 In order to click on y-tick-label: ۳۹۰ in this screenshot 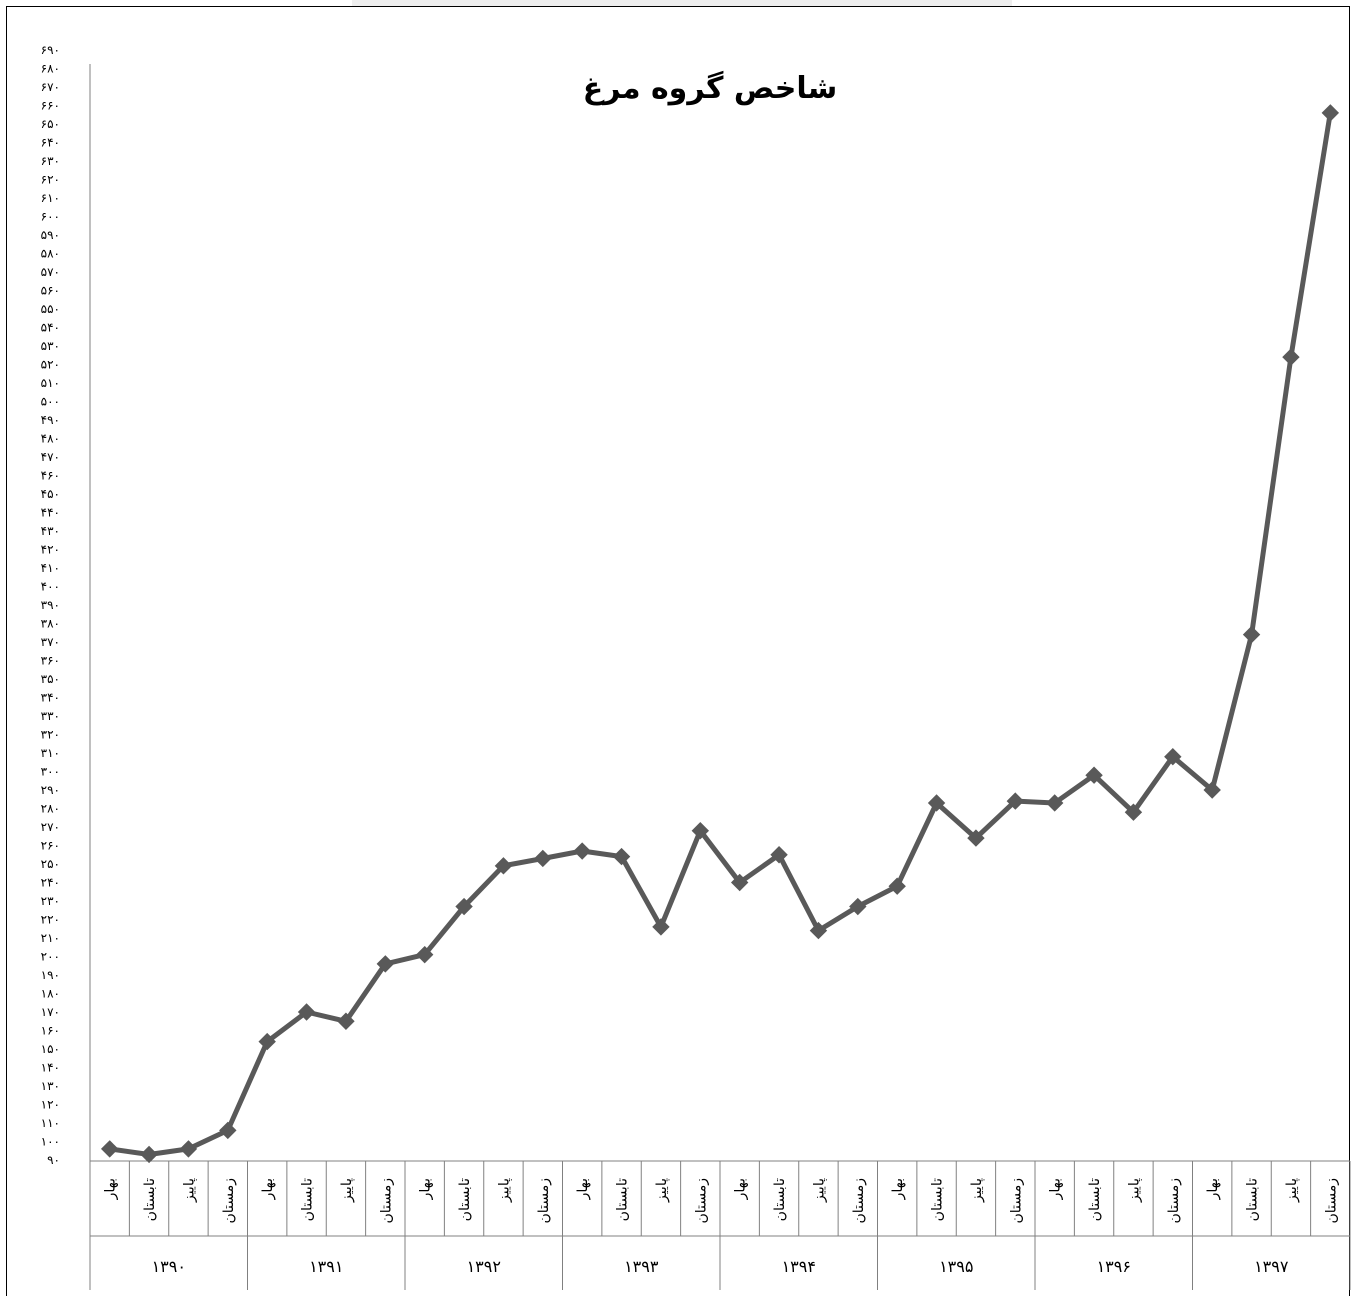, I will do `click(50, 605)`.